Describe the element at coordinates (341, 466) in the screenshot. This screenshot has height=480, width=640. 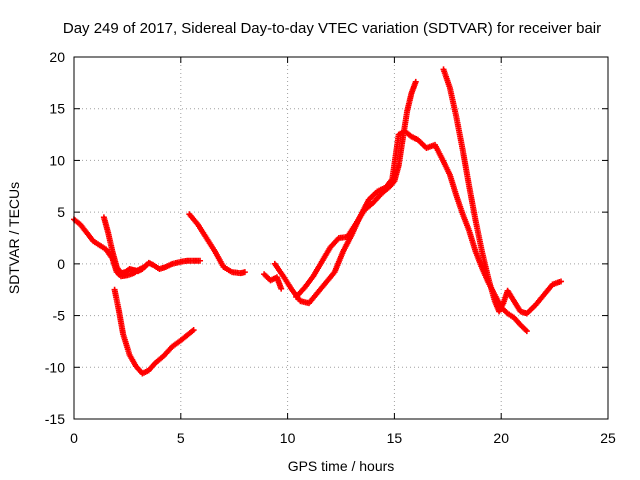
I see `x-axis-label: GPS time / hours` at that location.